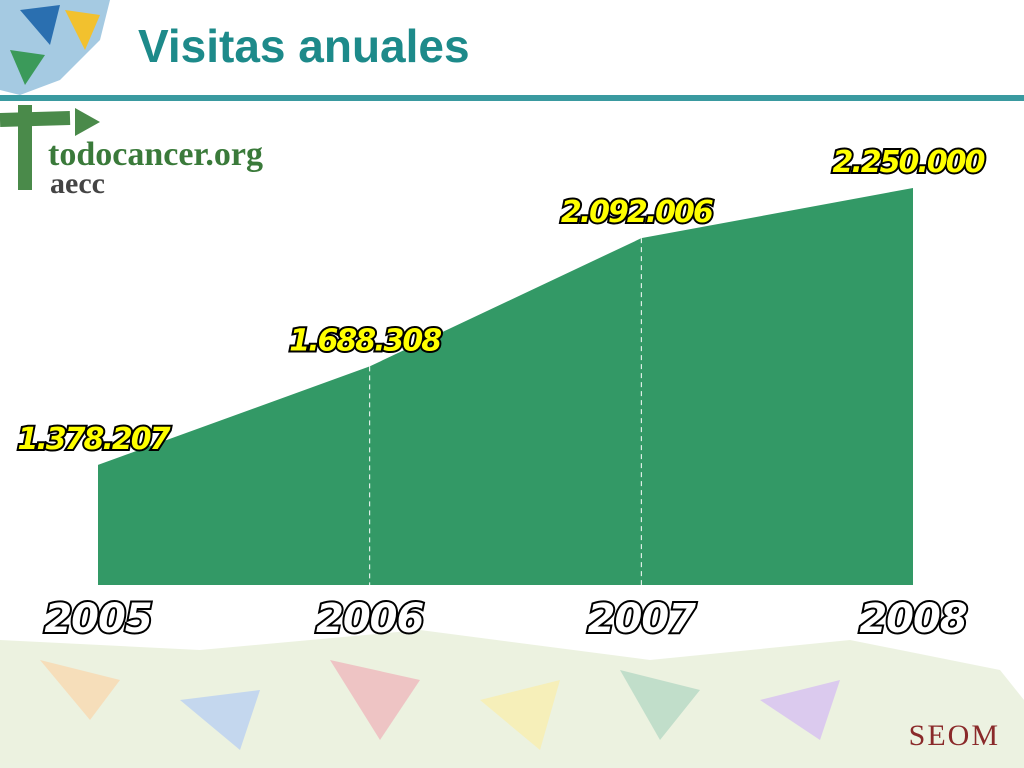 This screenshot has height=768, width=1024. Describe the element at coordinates (637, 212) in the screenshot. I see `value-label: 2.092.006` at that location.